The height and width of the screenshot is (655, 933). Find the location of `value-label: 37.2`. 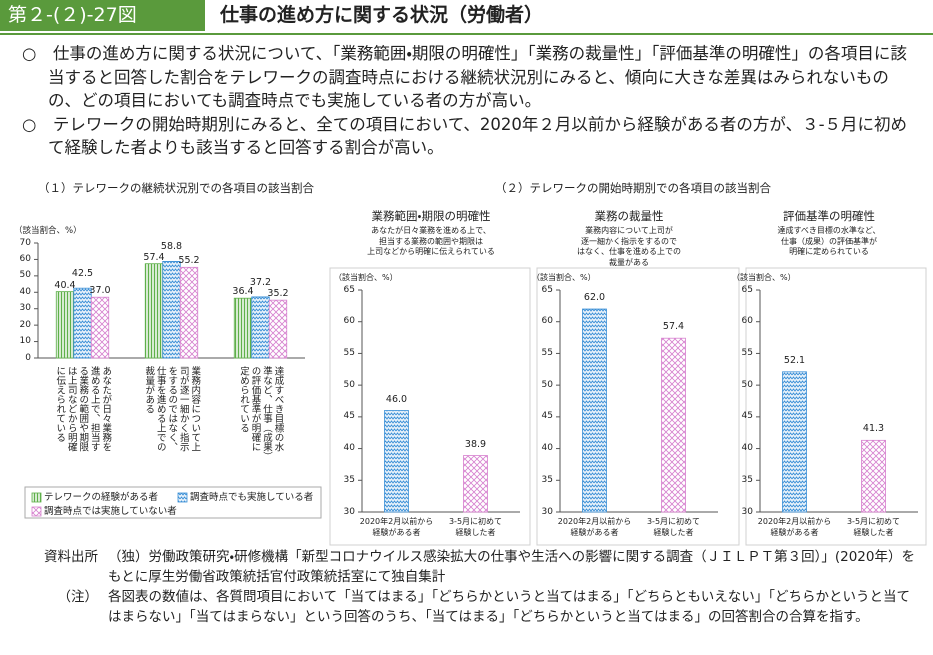

value-label: 37.2 is located at coordinates (260, 282).